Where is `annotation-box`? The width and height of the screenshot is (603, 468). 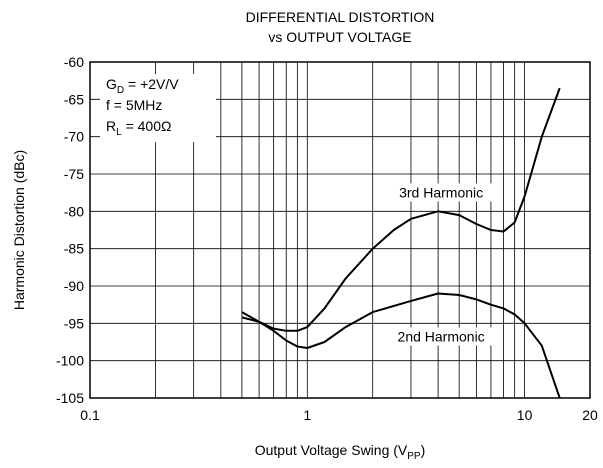
annotation-box is located at coordinates (158, 108).